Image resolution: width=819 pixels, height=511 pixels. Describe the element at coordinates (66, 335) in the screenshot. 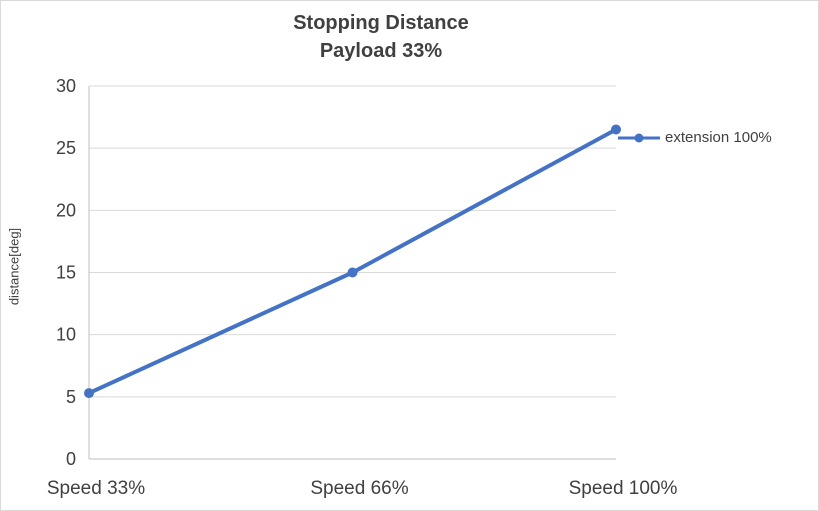

I see `y-tick-label: 10` at that location.